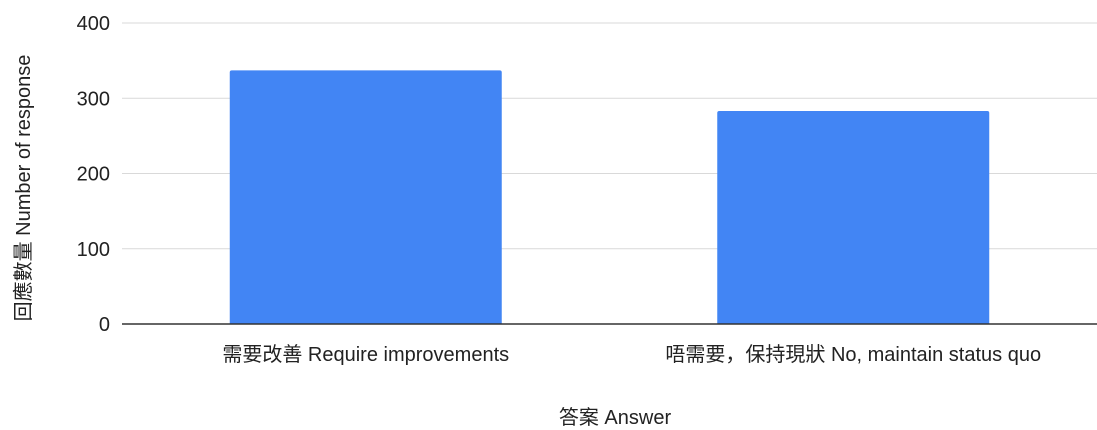  I want to click on x-tick-label: 唔需要，保持現狀 No, maintain status quo, so click(853, 354).